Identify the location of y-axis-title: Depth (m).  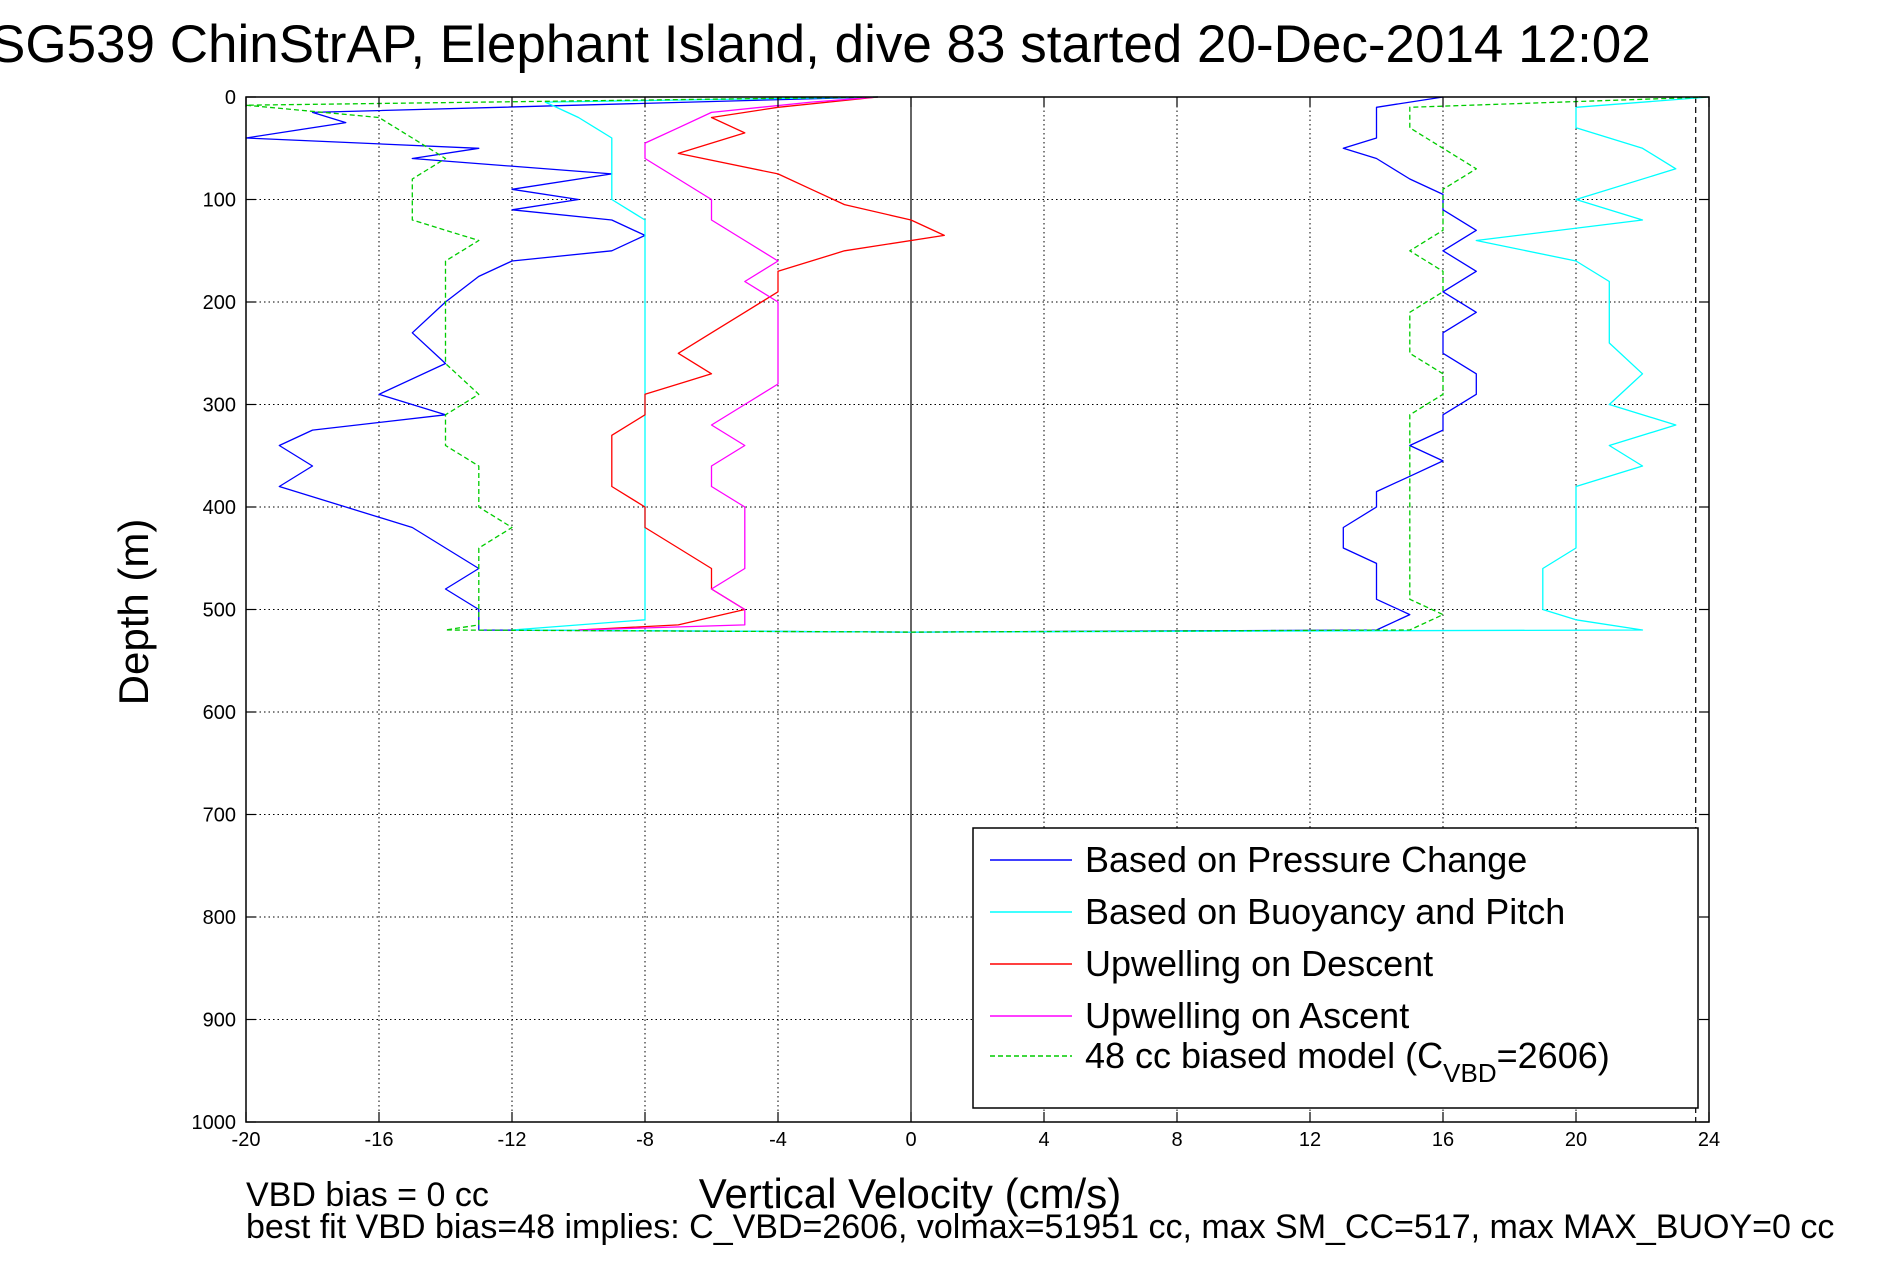
(133, 612).